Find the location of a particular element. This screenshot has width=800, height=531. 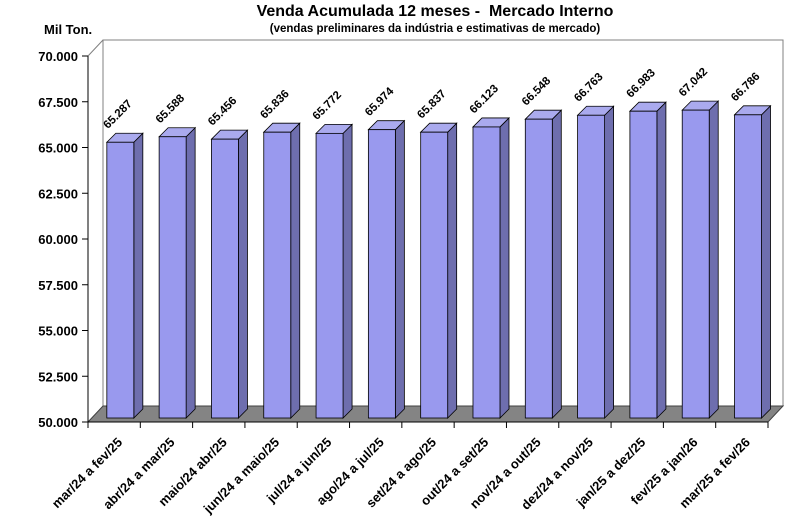

y-tick-label: 60.000 is located at coordinates (58, 239).